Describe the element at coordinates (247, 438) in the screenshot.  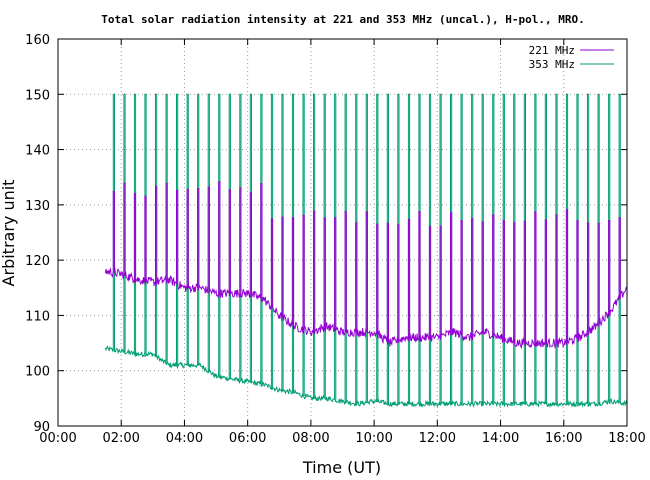
I see `x-tick-label: 06:00` at that location.